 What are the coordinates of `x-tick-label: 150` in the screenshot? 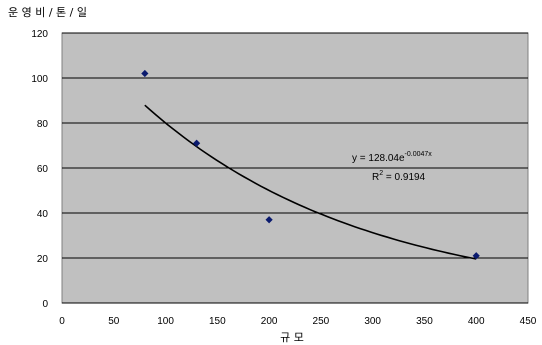 It's located at (217, 321).